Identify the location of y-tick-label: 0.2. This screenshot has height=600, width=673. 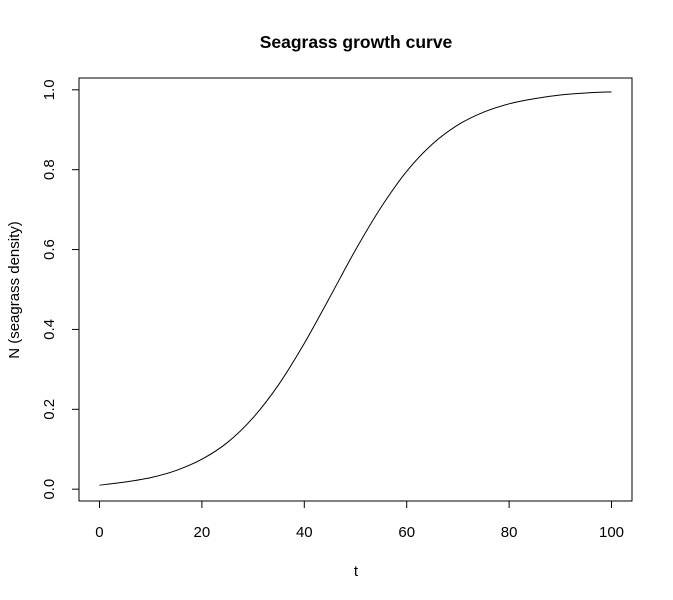
(49, 409).